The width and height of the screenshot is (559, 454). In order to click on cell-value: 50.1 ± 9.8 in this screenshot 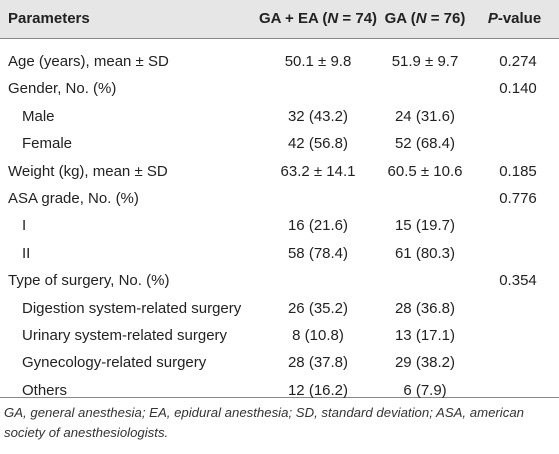, I will do `click(318, 61)`.